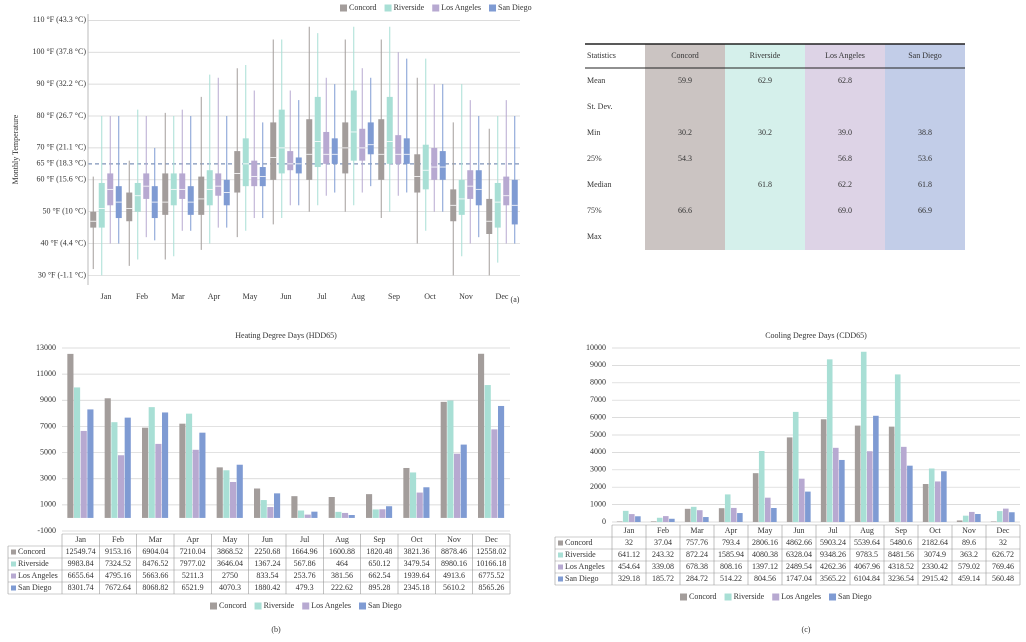 Image resolution: width=1026 pixels, height=642 pixels. Describe the element at coordinates (193, 575) in the screenshot. I see `table-cell: 5211.3` at that location.